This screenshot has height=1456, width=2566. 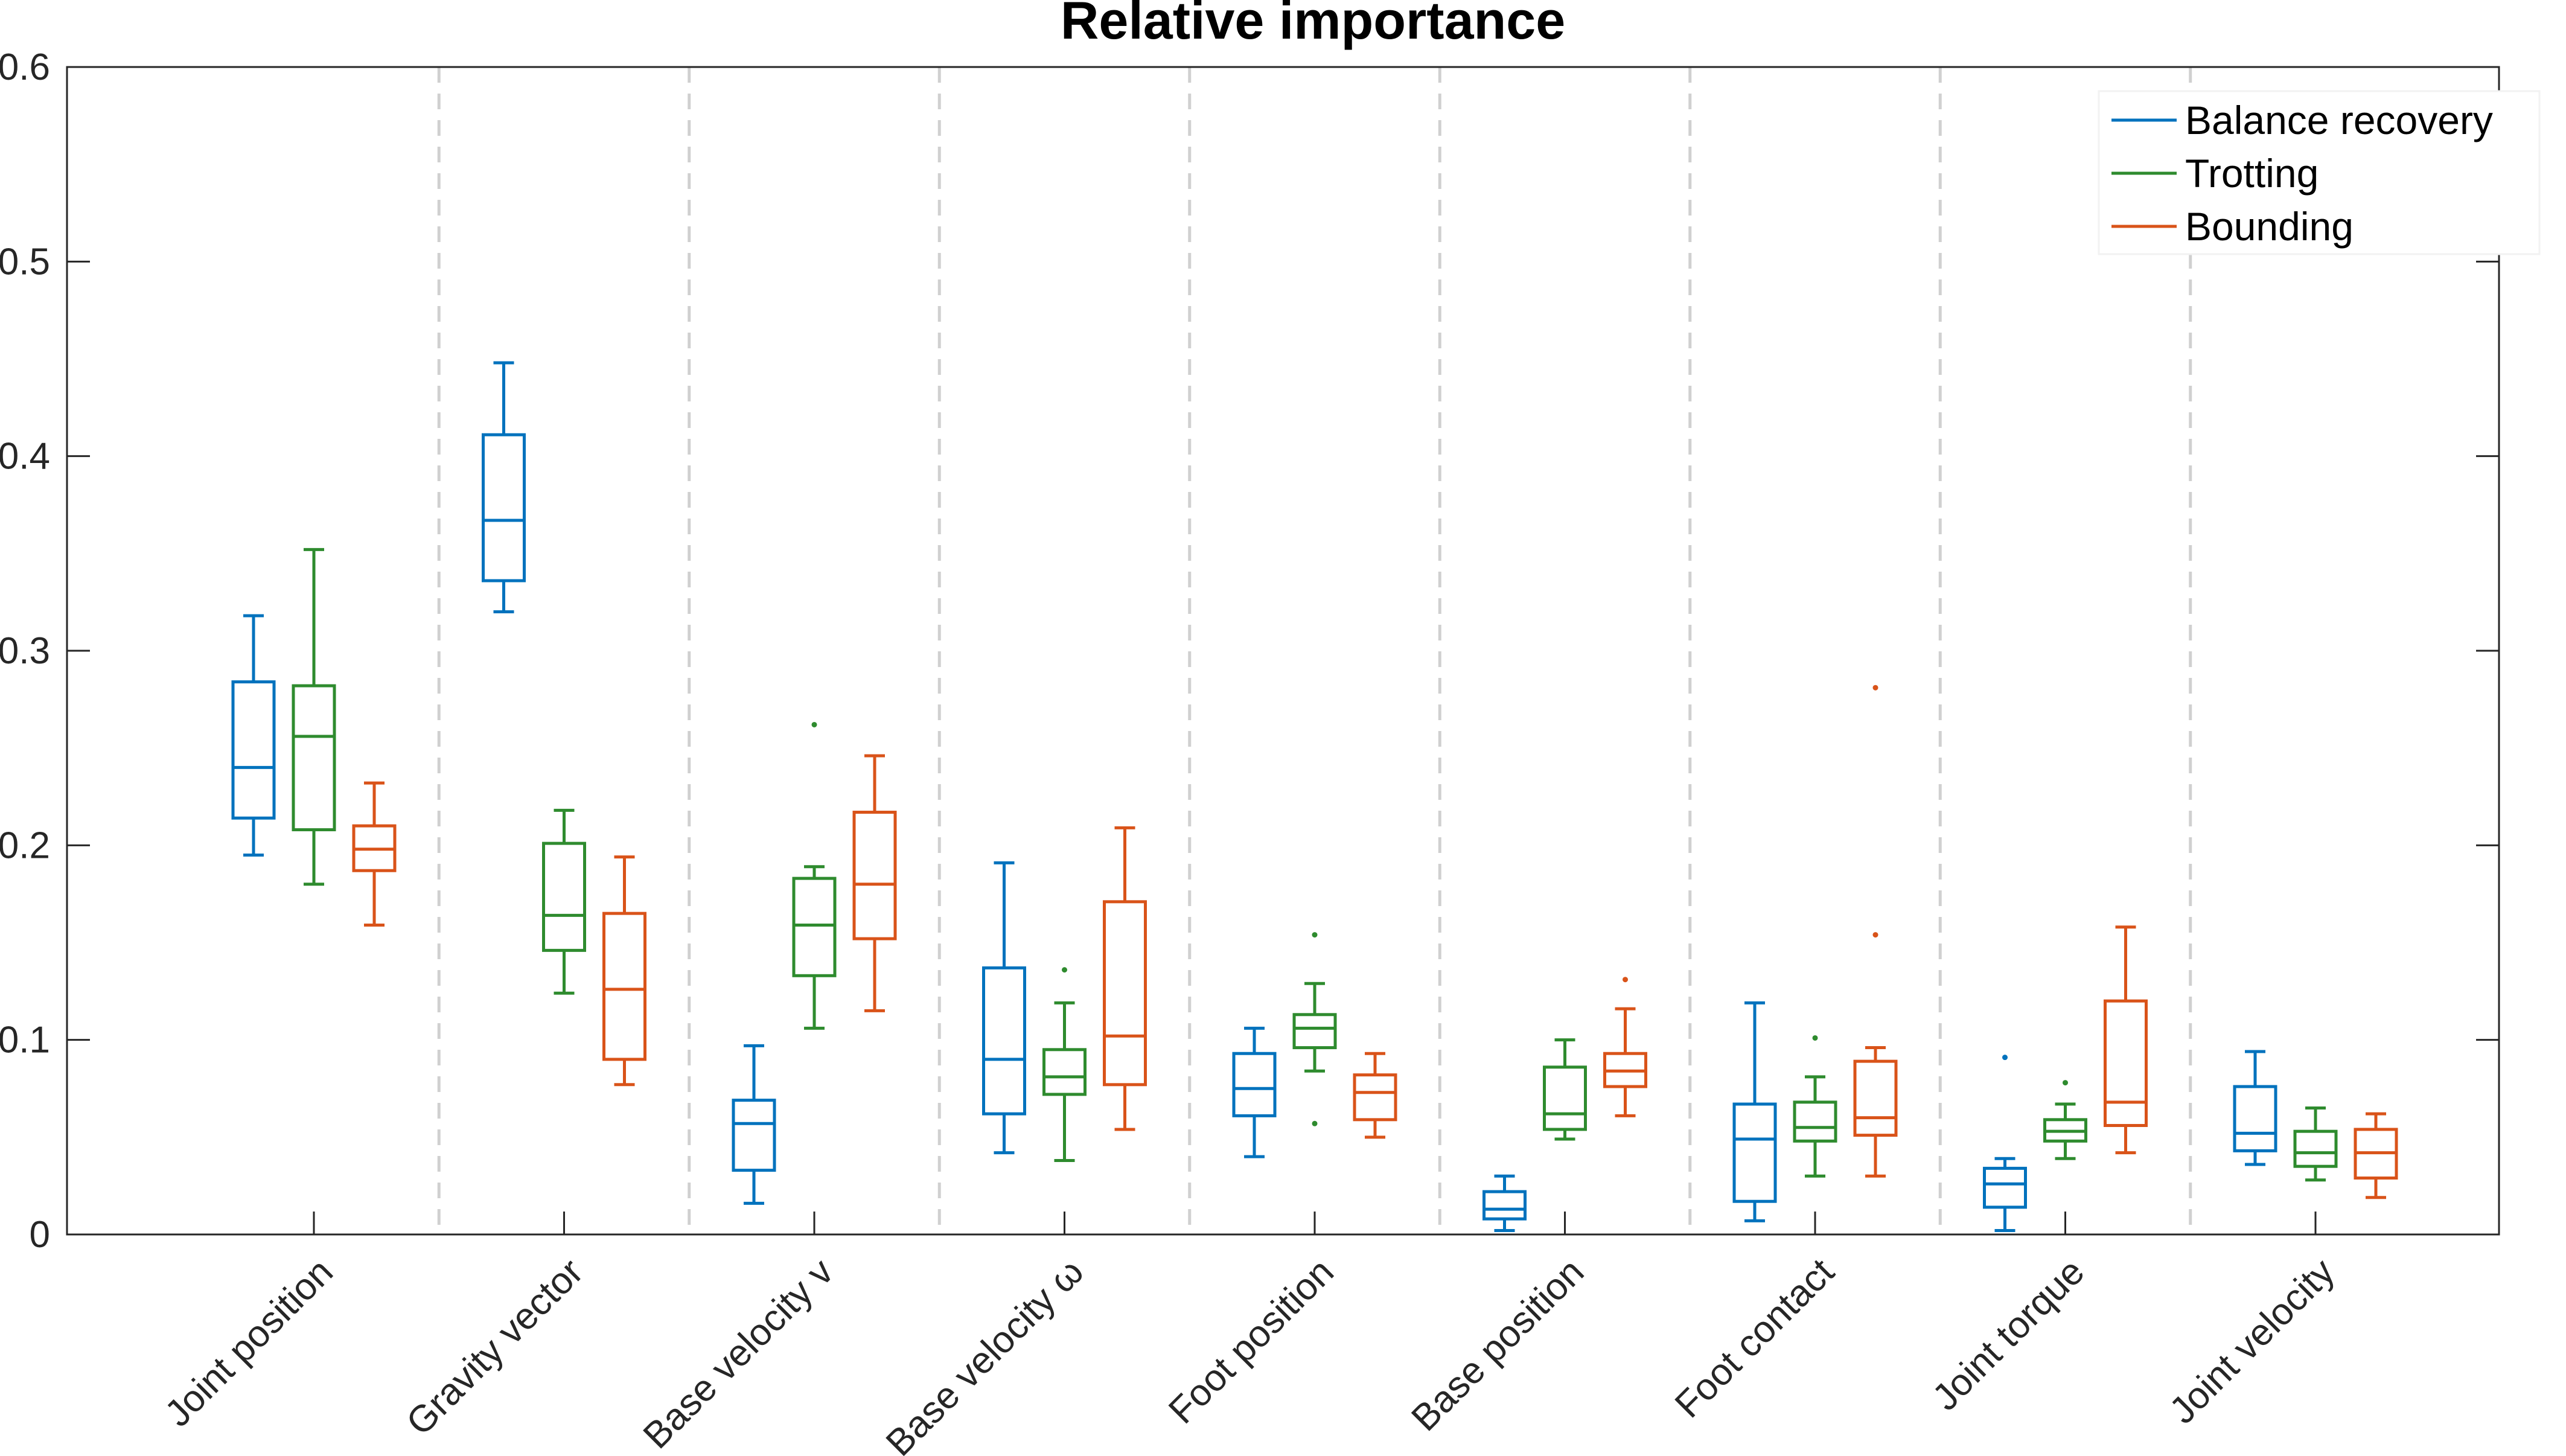 I want to click on x-tick-label: Joint position, so click(x=249, y=1343).